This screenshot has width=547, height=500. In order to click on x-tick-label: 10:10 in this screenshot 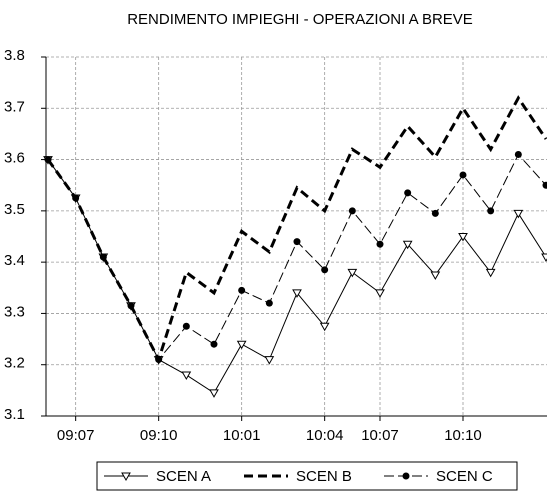, I will do `click(463, 435)`.